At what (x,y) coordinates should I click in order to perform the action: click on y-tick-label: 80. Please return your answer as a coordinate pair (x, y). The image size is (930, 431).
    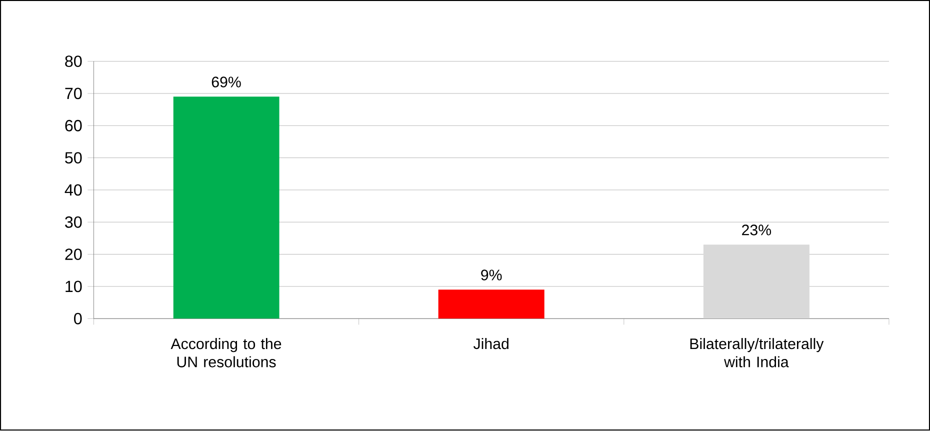
    Looking at the image, I should click on (73, 62).